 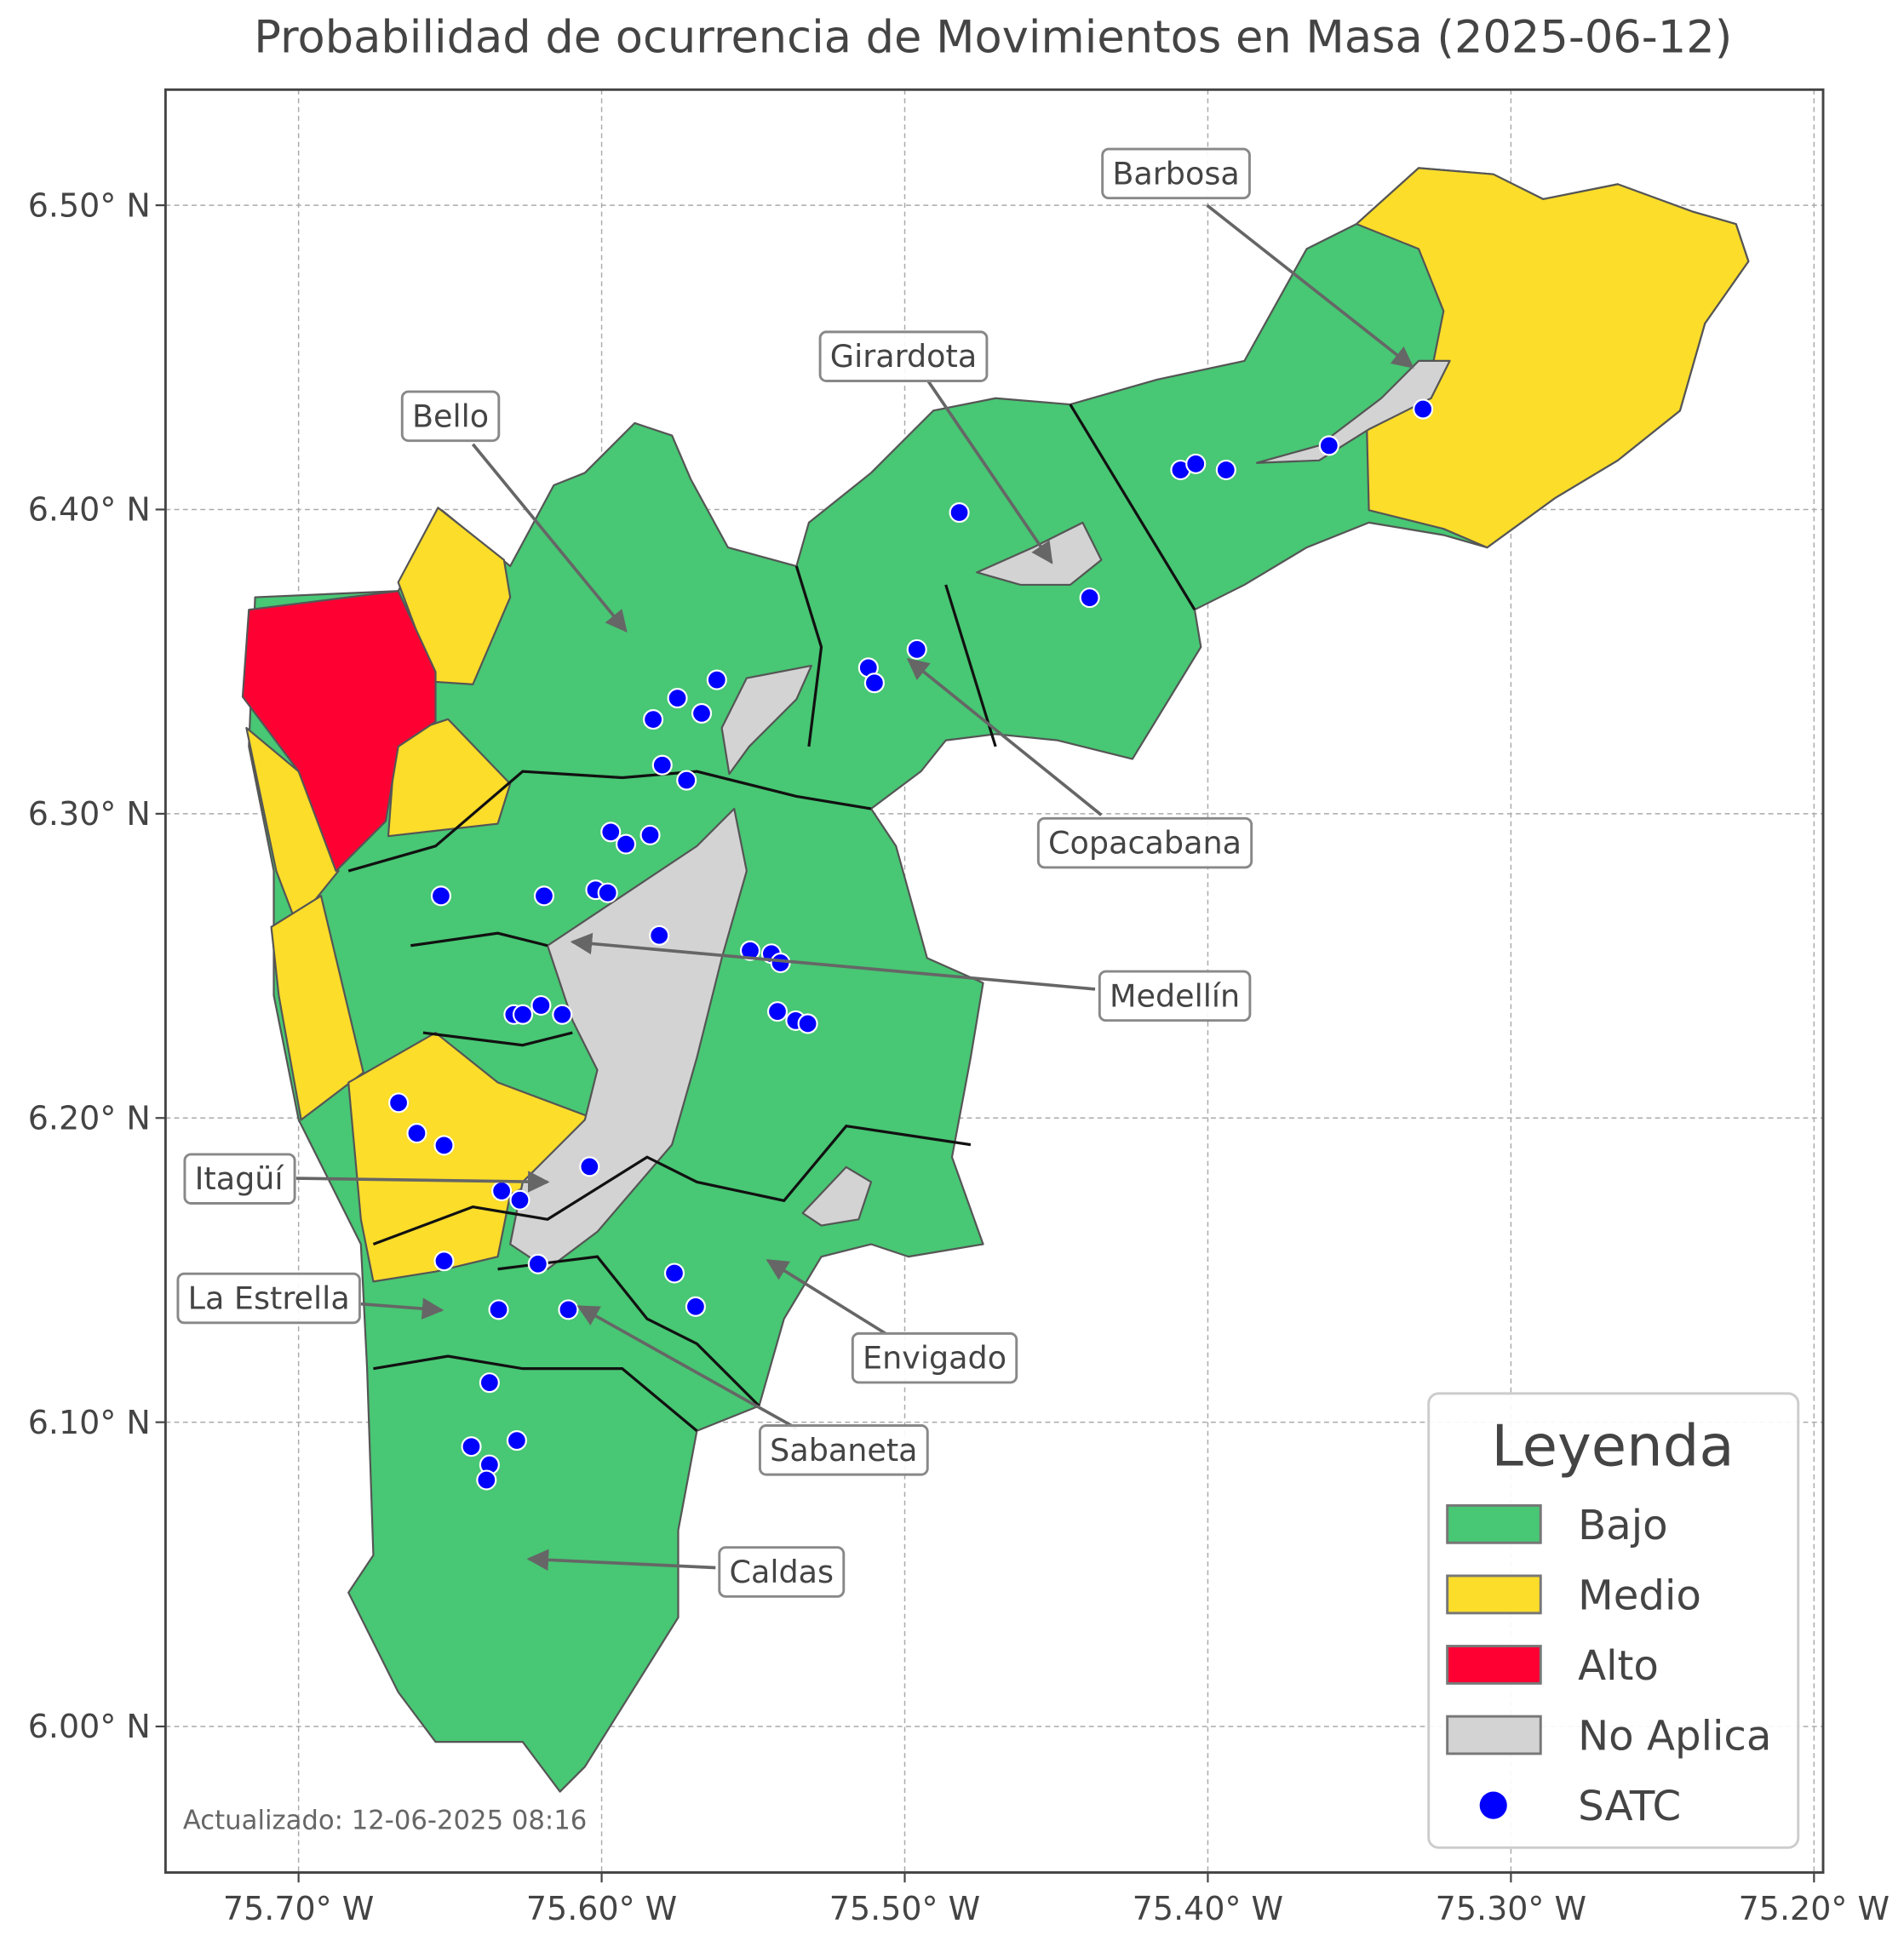 I want to click on annotation-label: Copacabana, so click(x=1145, y=843).